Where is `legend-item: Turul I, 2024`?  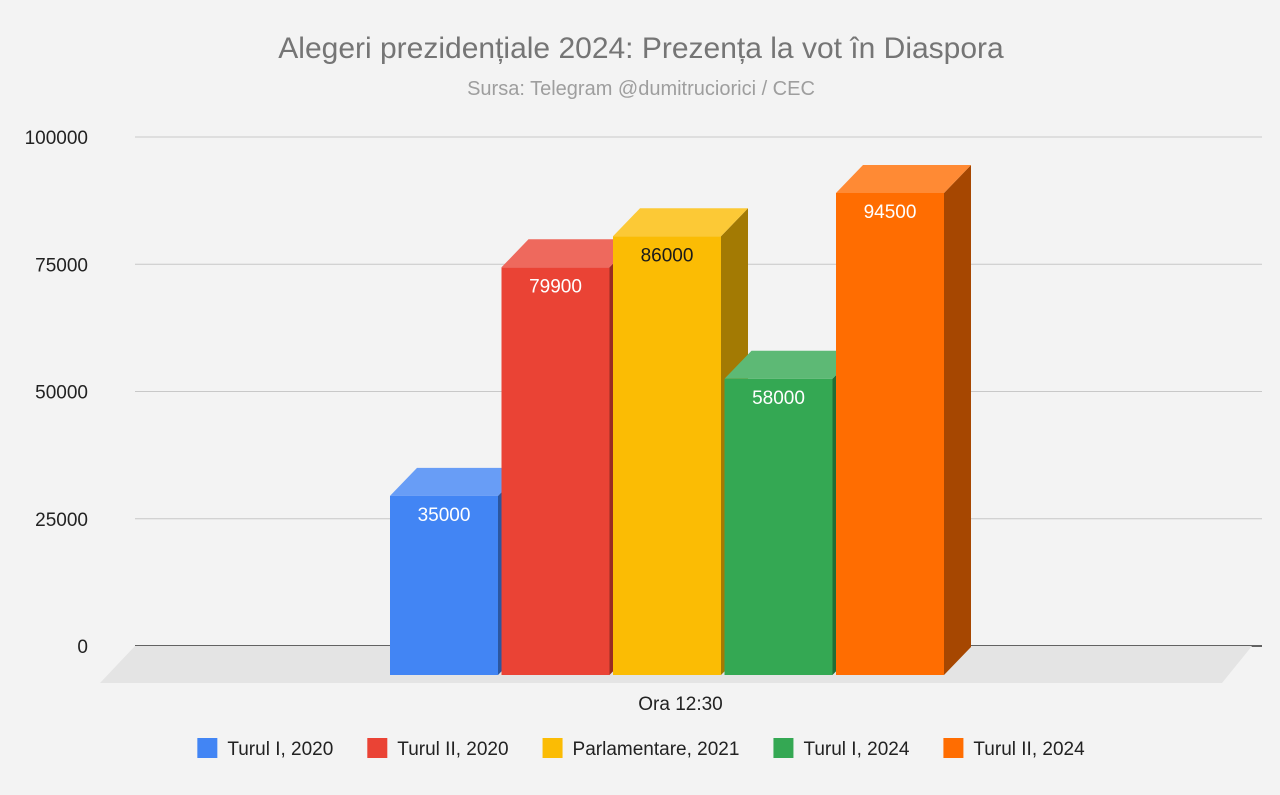 legend-item: Turul I, 2024 is located at coordinates (841, 749).